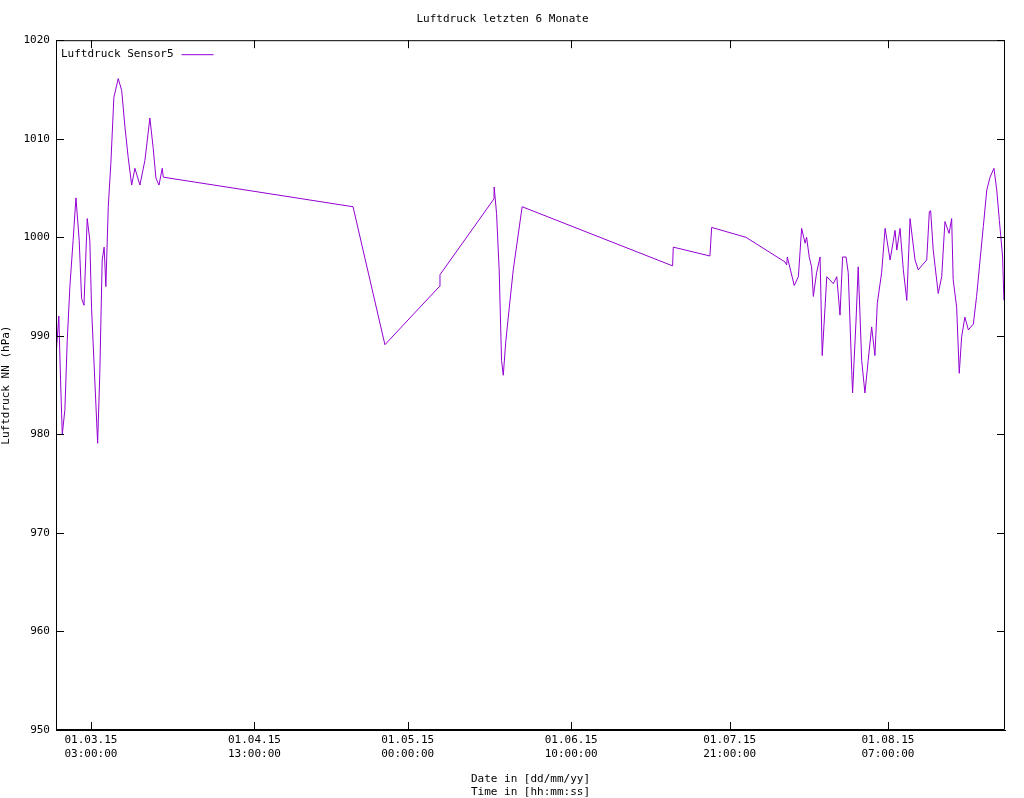 This screenshot has width=1024, height=798. Describe the element at coordinates (571, 746) in the screenshot. I see `x-tick-label: 01.06.15 10:00:00` at that location.